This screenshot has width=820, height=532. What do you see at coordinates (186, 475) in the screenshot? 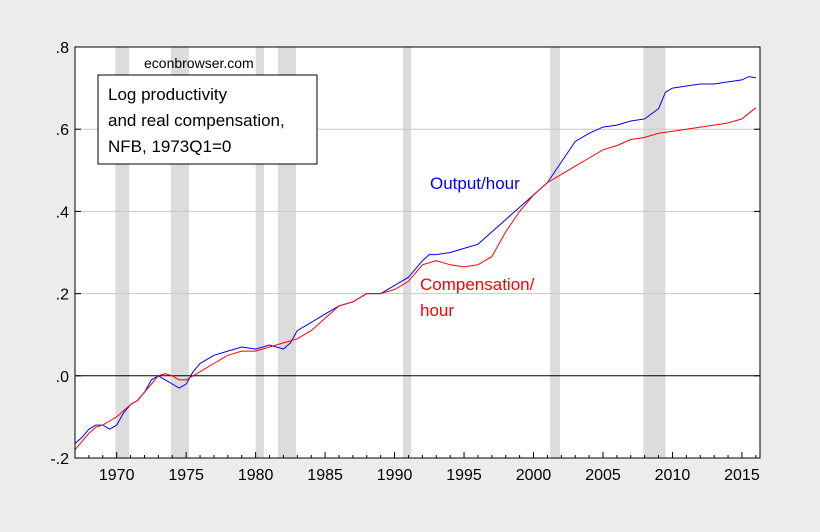
I see `x-tick-label: 1975` at bounding box center [186, 475].